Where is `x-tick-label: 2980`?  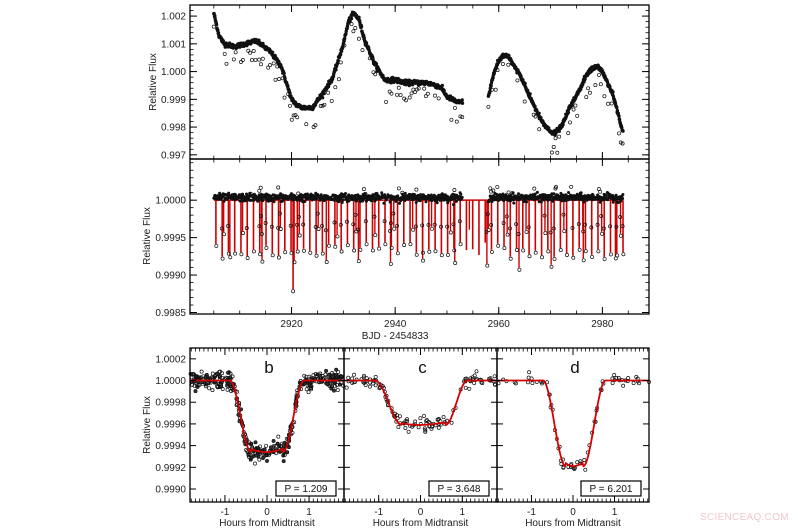
x-tick-label: 2980 is located at coordinates (602, 324).